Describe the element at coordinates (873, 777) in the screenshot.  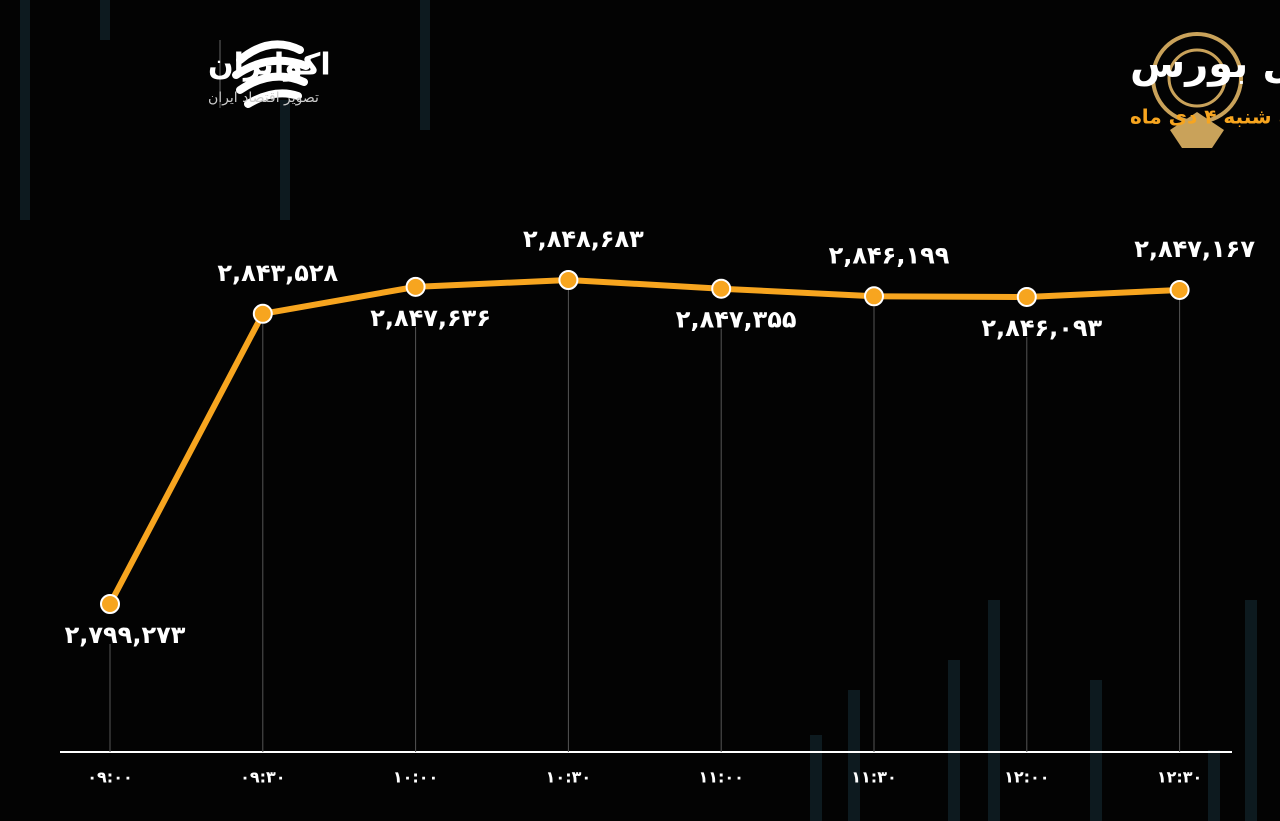
I see `x-tick-label: ۱۱:۳۰` at that location.